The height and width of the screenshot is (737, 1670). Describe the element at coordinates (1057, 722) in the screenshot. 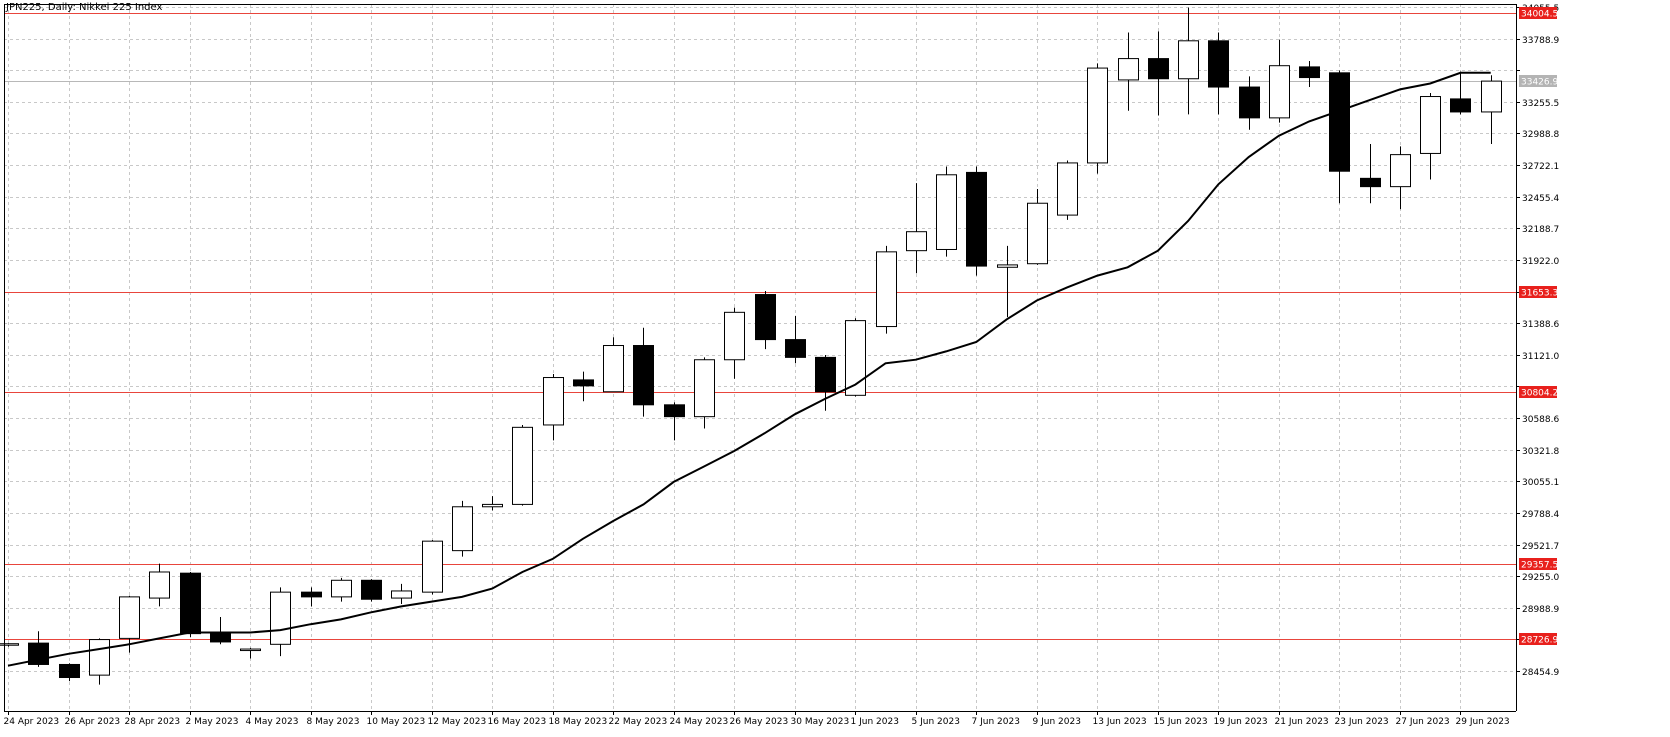

I see `date-tick-label: 9 Jun 2023` at that location.